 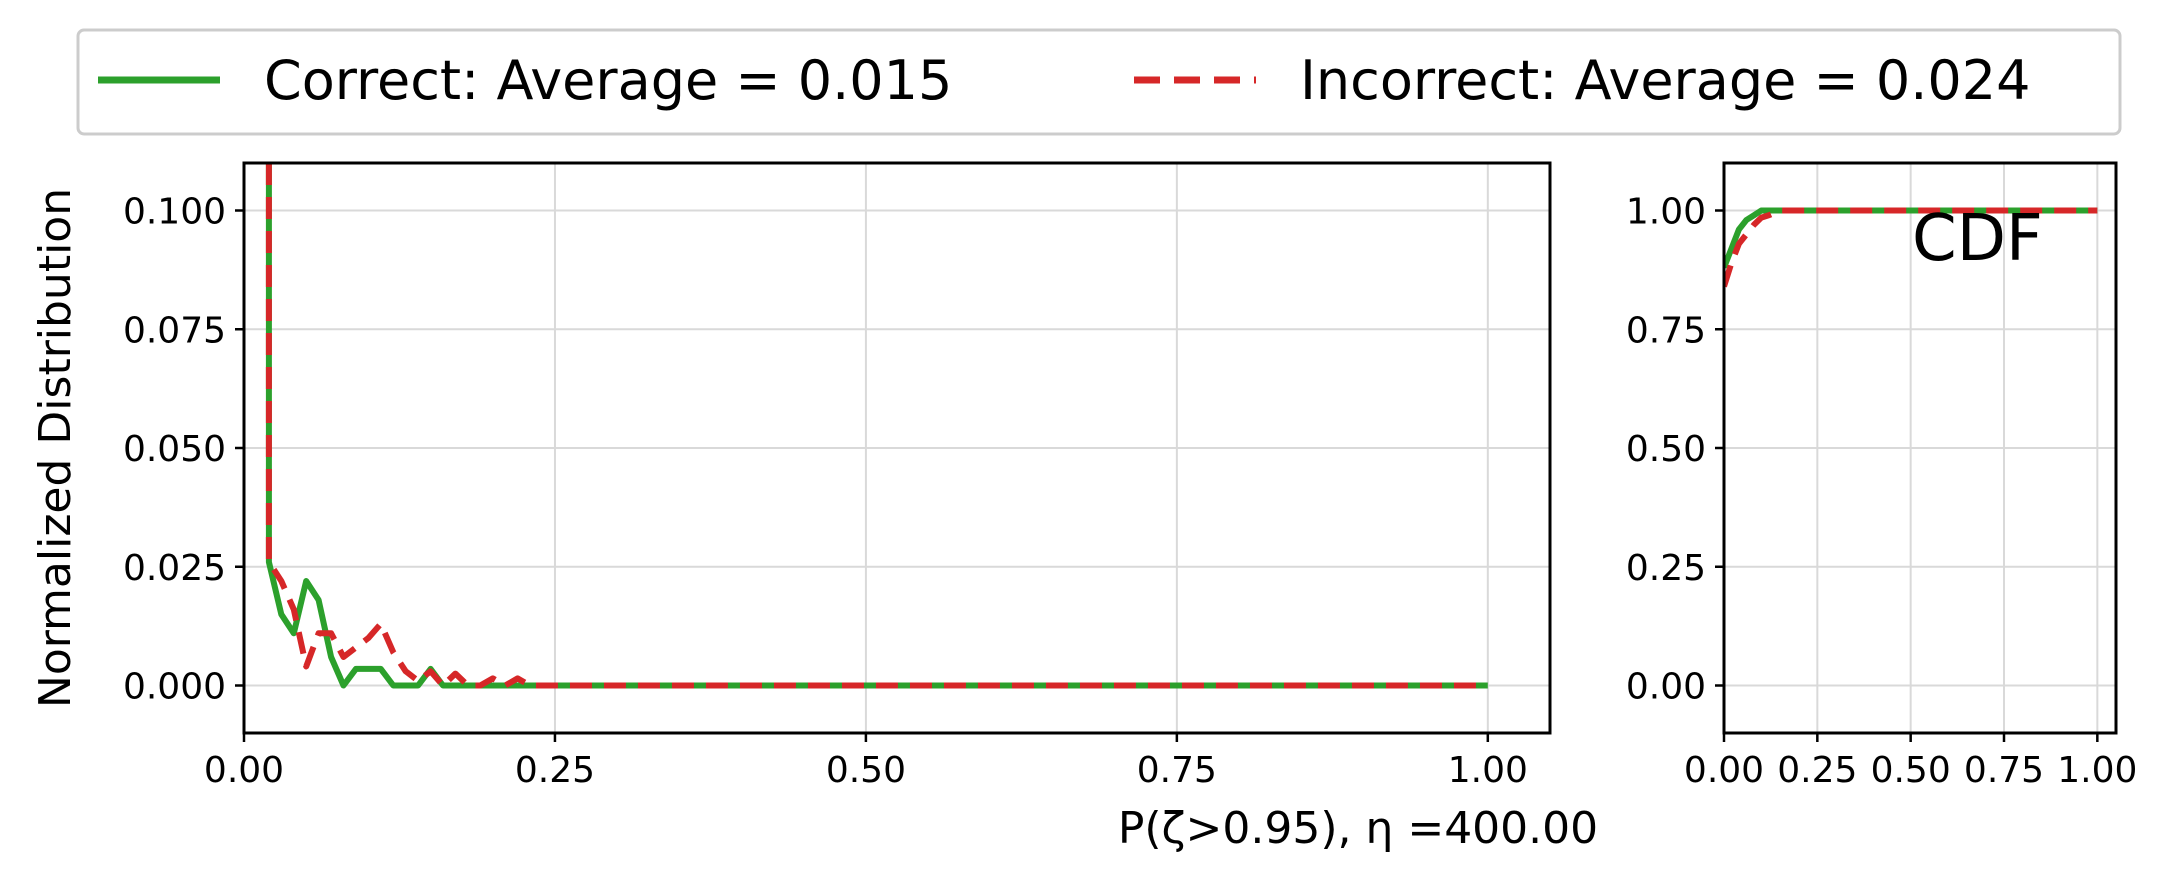 What do you see at coordinates (174, 568) in the screenshot?
I see `y-tick-label: 0.025` at bounding box center [174, 568].